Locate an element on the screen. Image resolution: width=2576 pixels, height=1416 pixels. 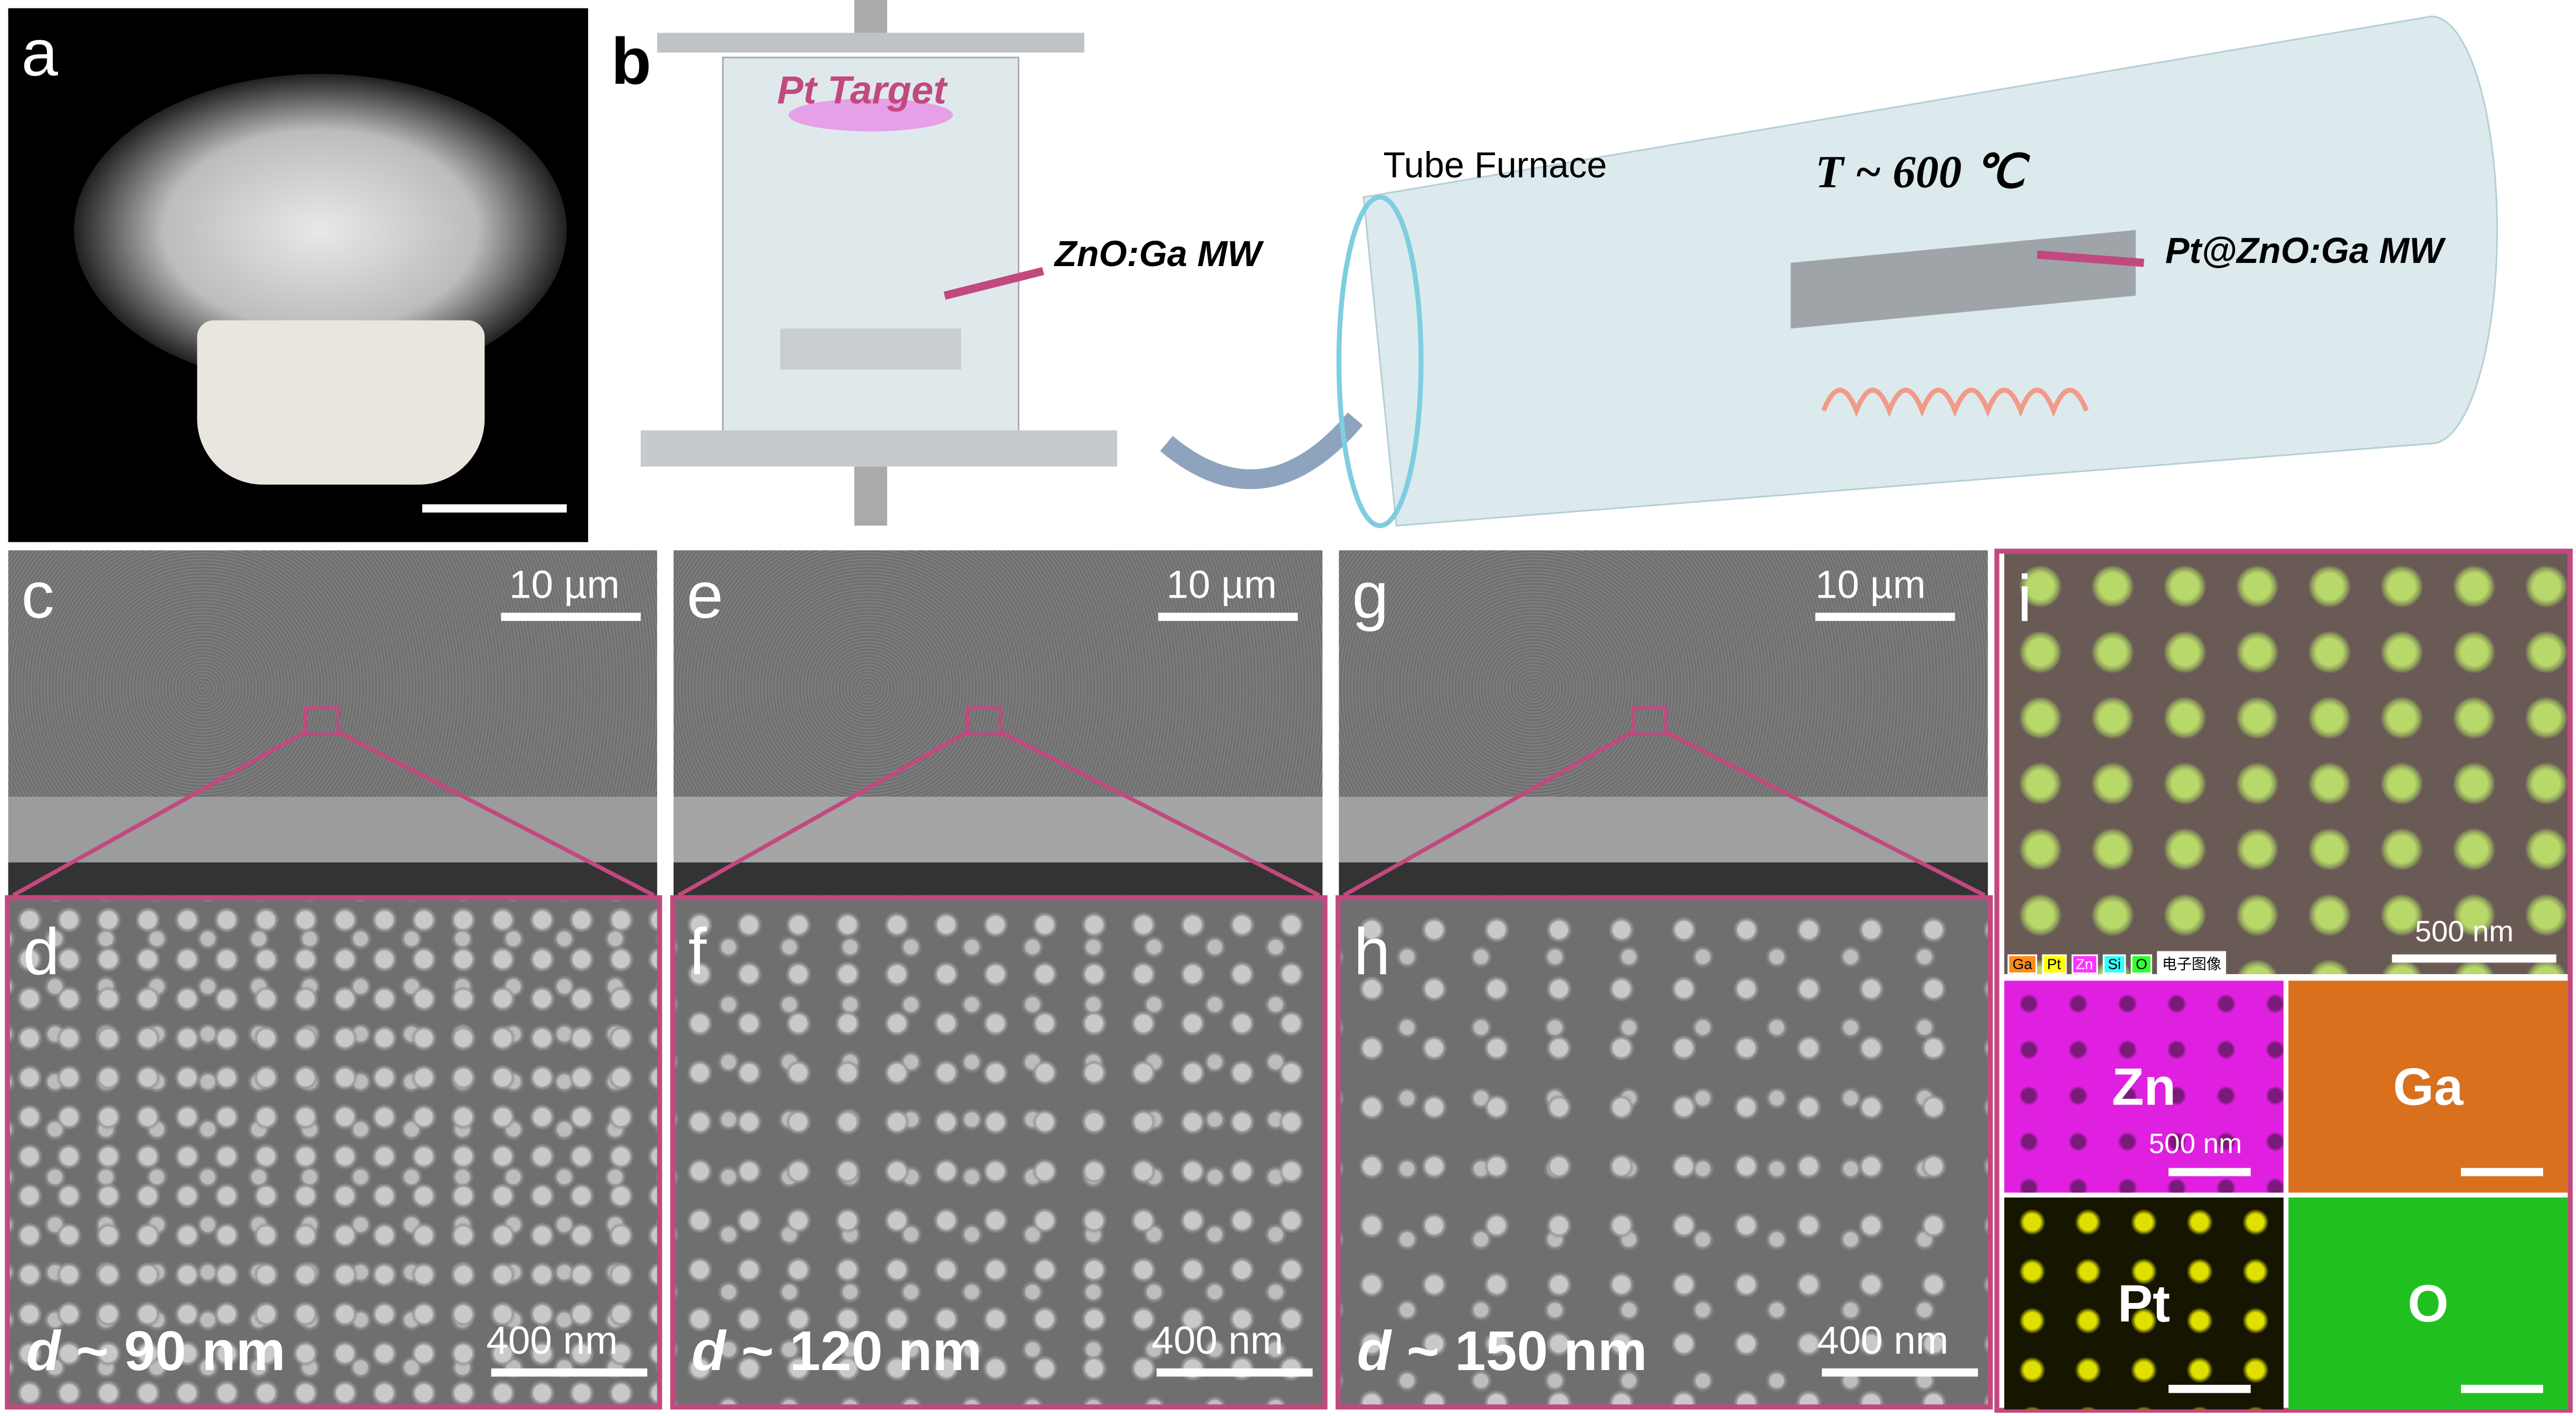
furnace-label: Tube Furnace is located at coordinates (1495, 165).